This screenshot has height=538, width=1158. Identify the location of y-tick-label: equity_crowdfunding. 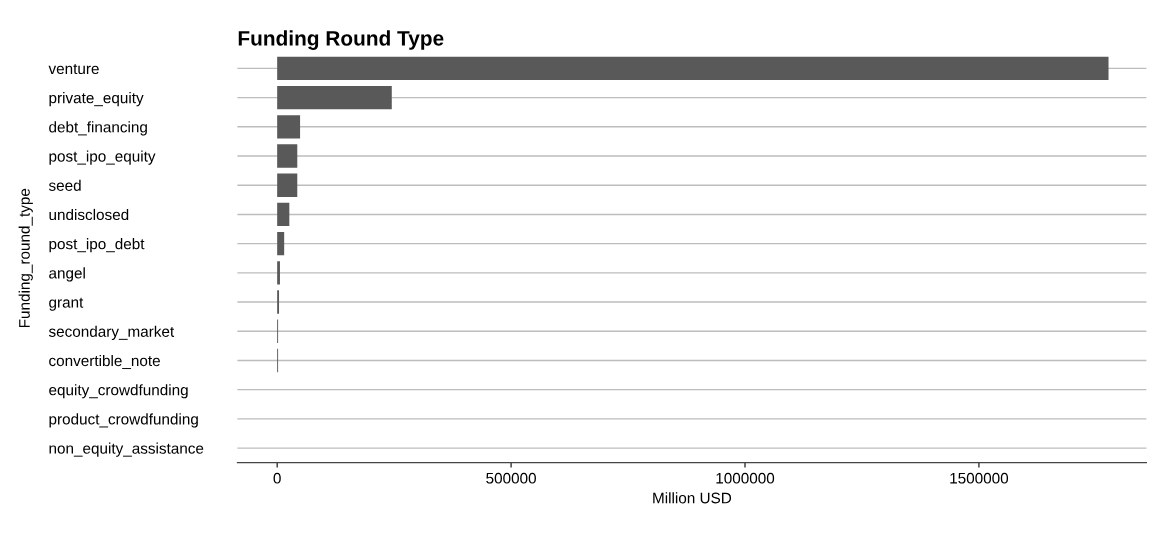
(118, 391).